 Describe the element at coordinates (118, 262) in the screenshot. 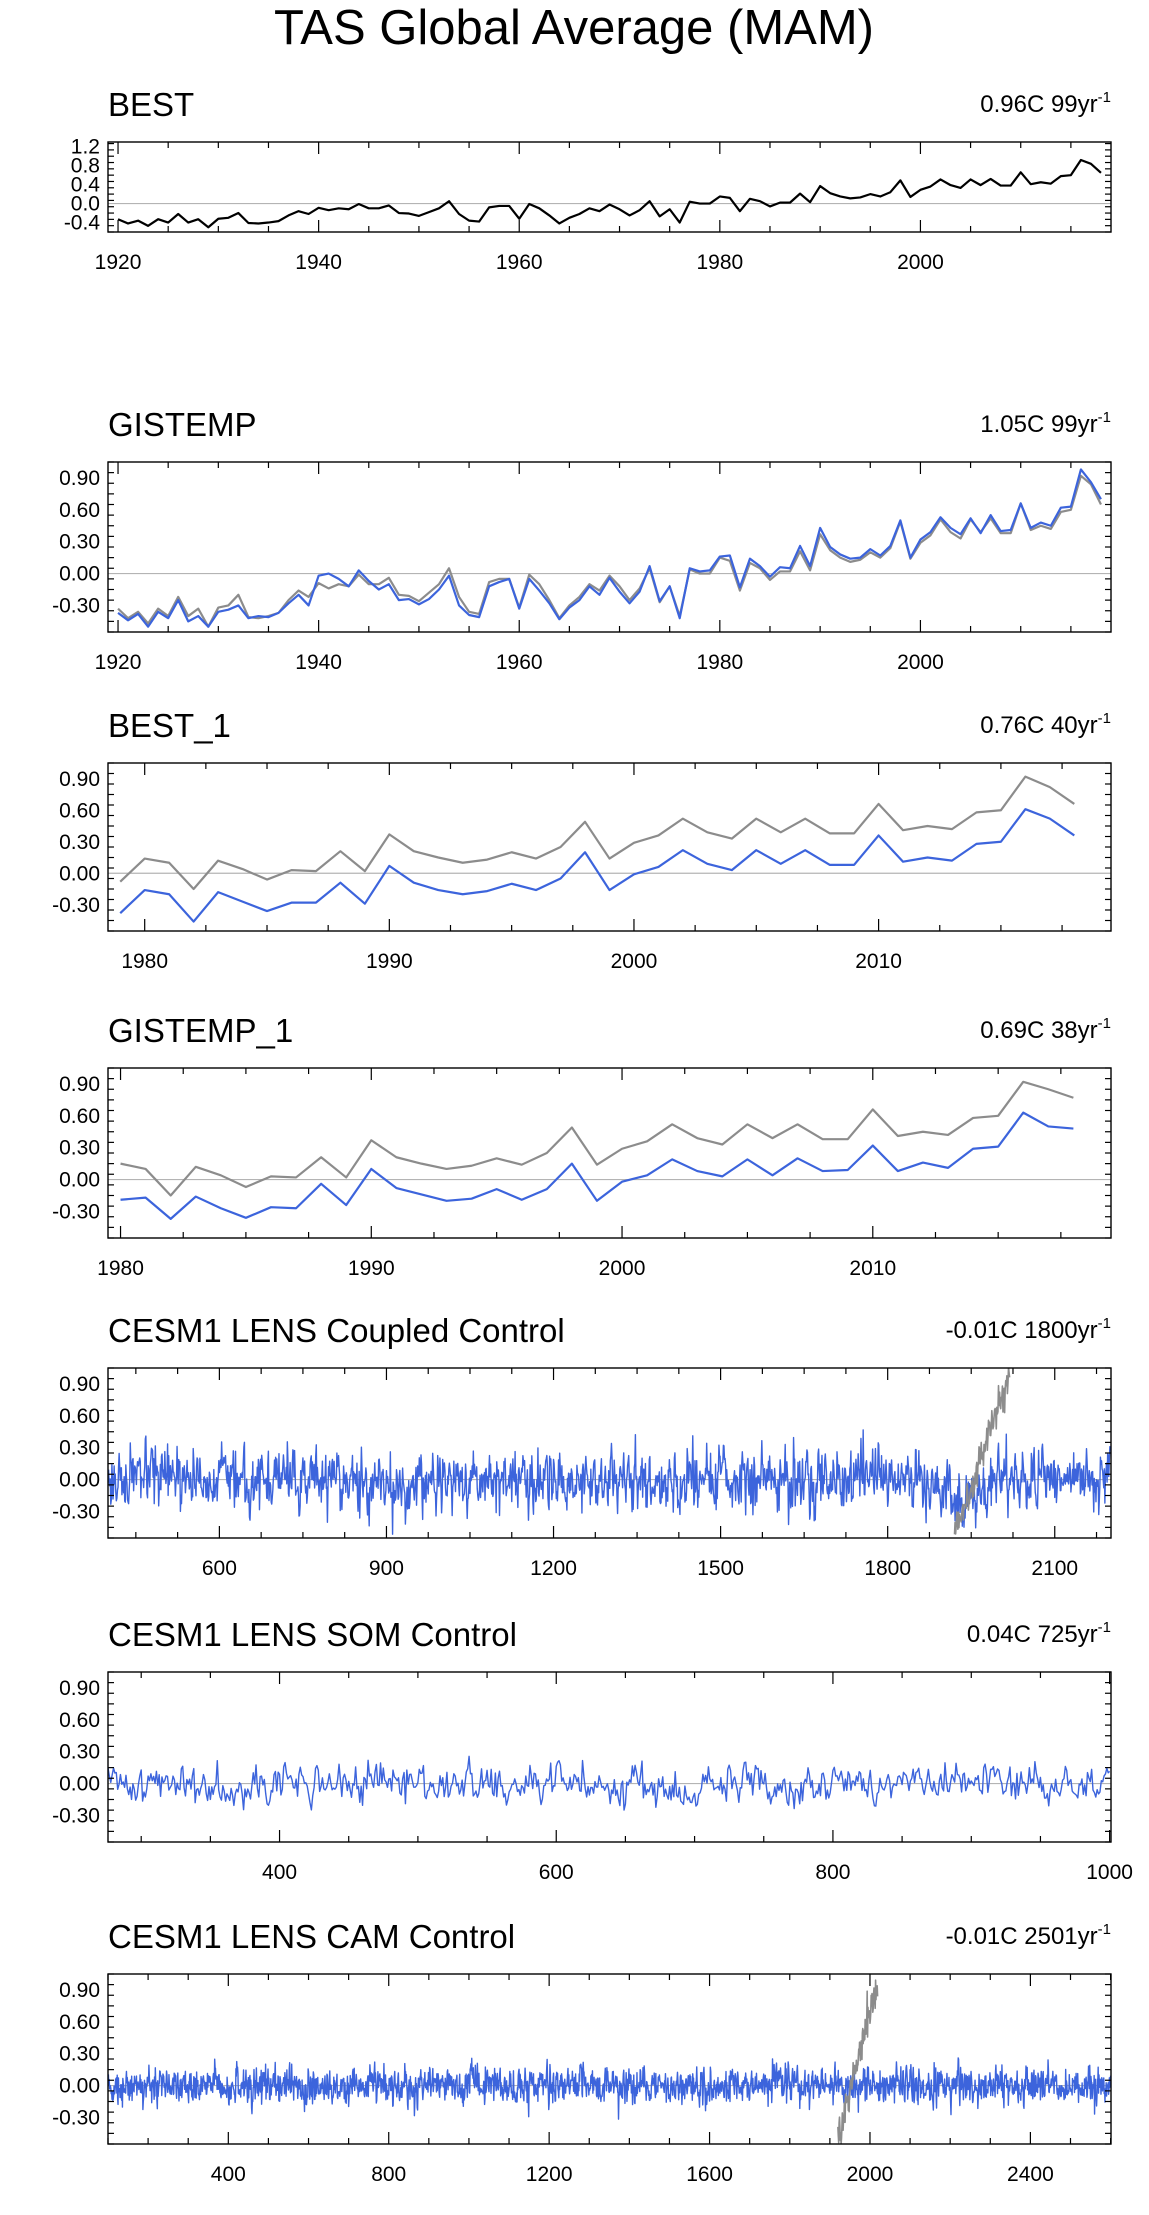

I see `x-tick-label: 1920` at that location.